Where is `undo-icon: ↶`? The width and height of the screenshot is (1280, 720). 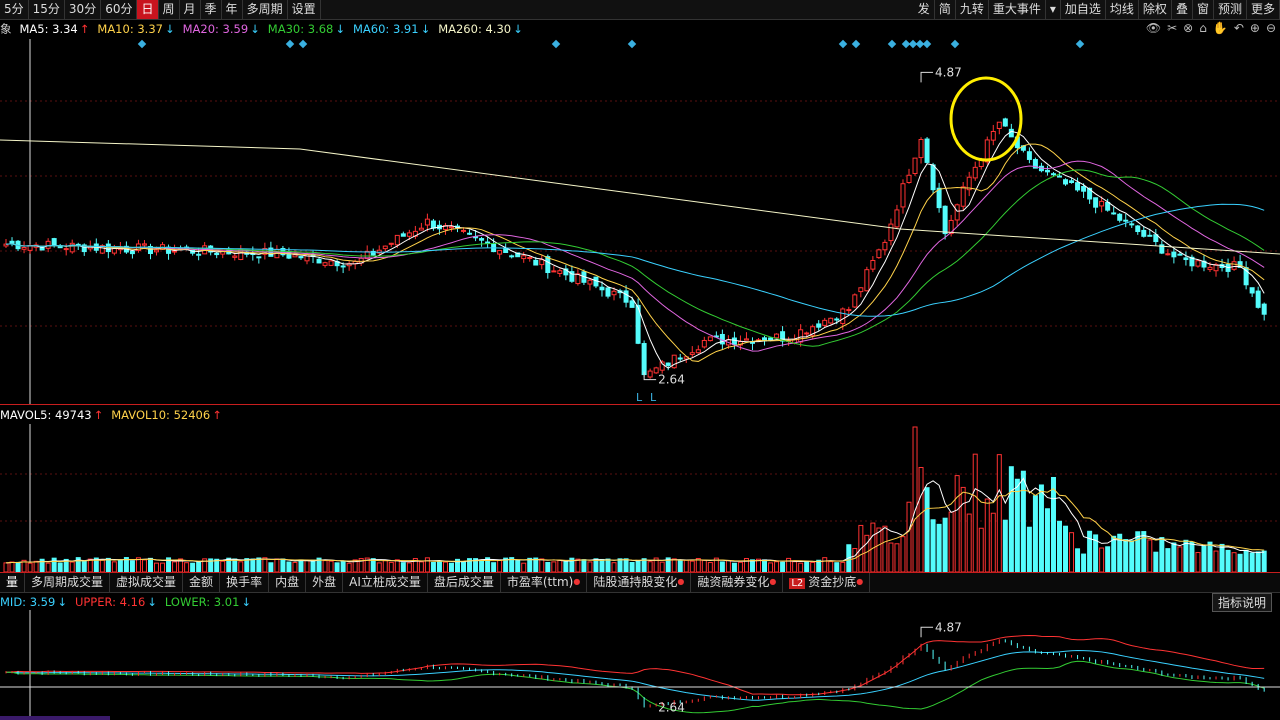
undo-icon: ↶ is located at coordinates (1238, 28).